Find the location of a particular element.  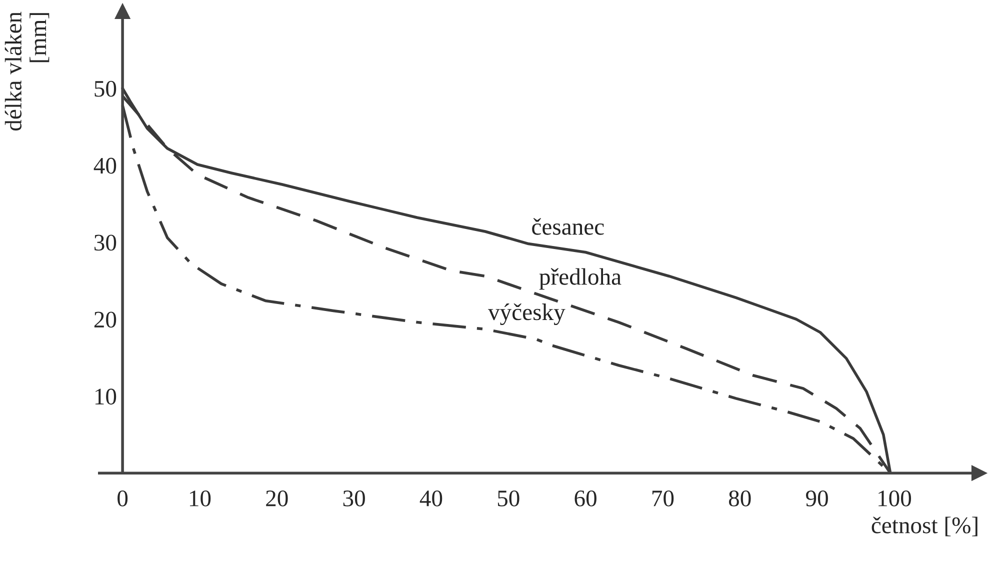

x-tick-label: 70 is located at coordinates (663, 498).